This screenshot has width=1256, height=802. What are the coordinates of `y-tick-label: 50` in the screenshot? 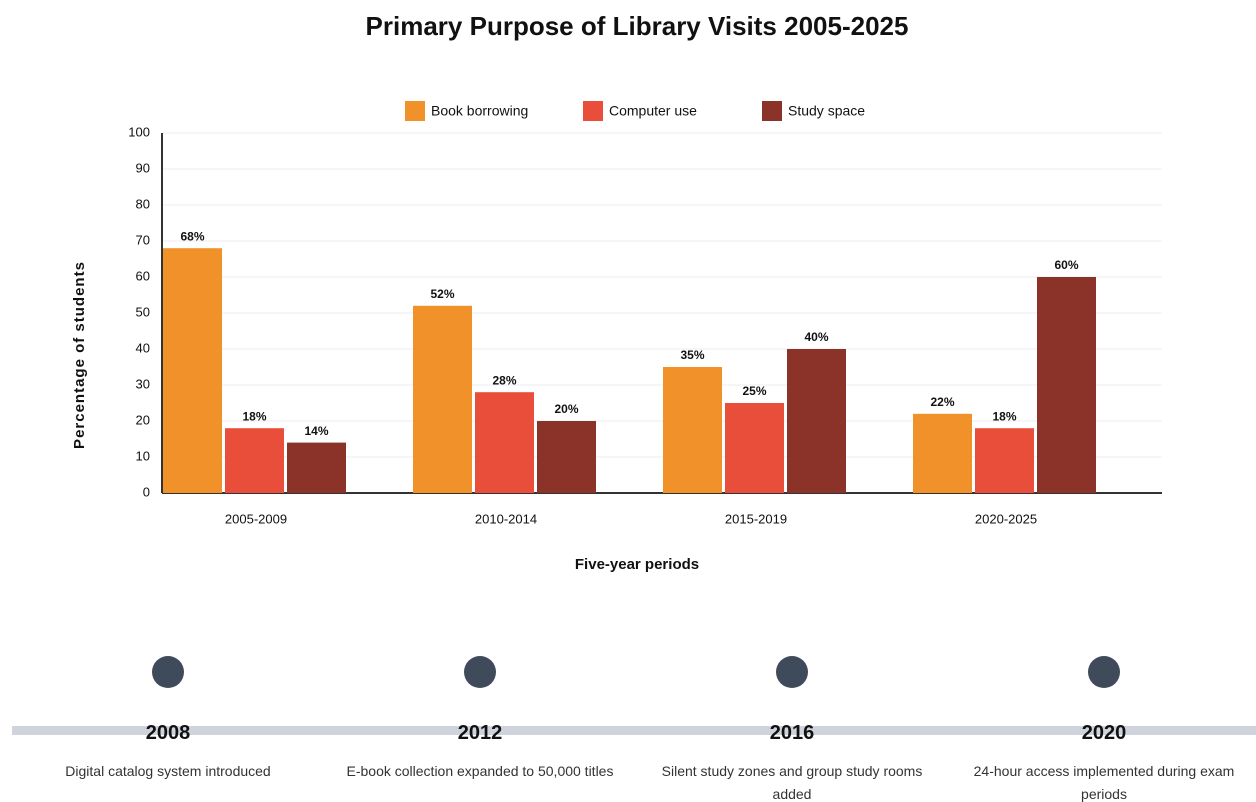 It's located at (143, 311).